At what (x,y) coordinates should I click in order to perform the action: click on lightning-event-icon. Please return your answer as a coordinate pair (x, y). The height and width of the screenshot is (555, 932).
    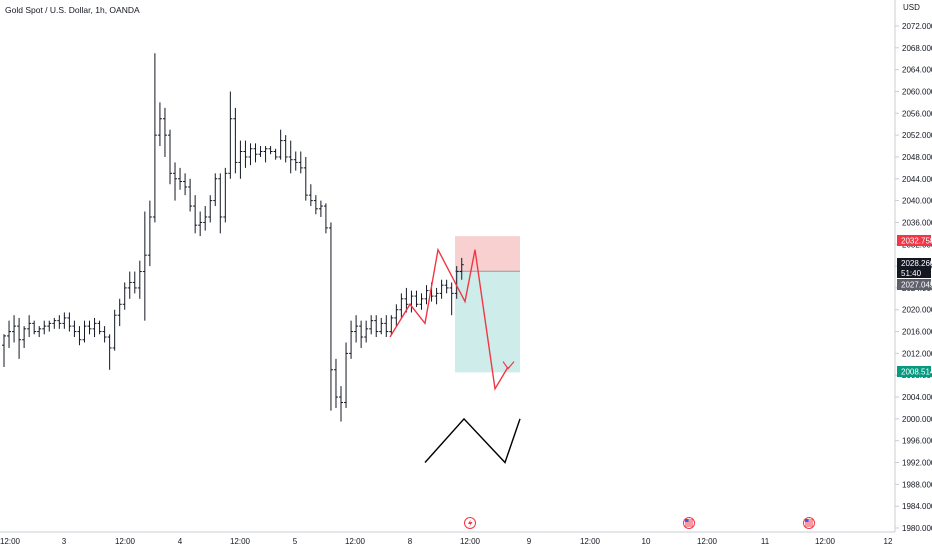
    Looking at the image, I should click on (470, 523).